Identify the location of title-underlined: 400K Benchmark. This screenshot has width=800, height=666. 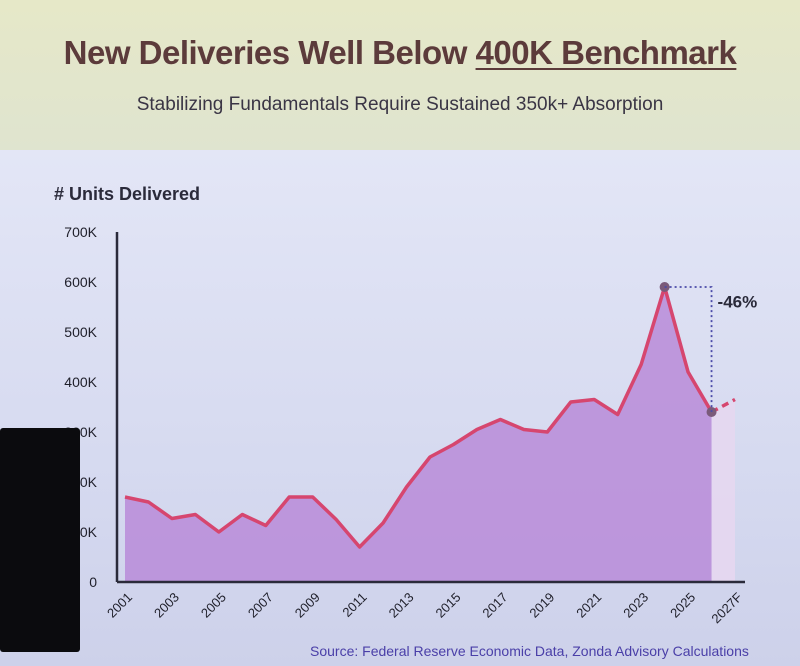
(606, 52).